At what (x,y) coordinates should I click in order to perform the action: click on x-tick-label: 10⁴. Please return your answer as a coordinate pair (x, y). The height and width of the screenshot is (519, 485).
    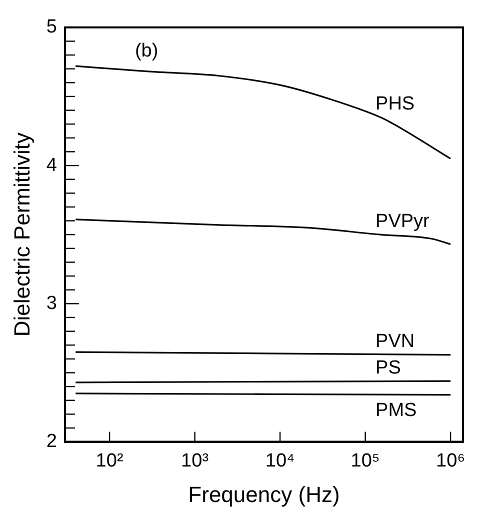
    Looking at the image, I should click on (280, 461).